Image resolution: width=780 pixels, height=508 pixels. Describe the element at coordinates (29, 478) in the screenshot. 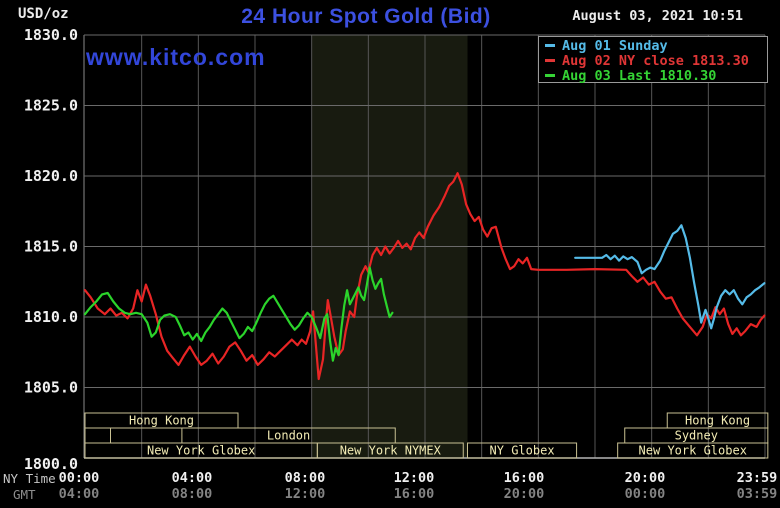

I see `x-axis-ny-time-label: NY Time` at that location.